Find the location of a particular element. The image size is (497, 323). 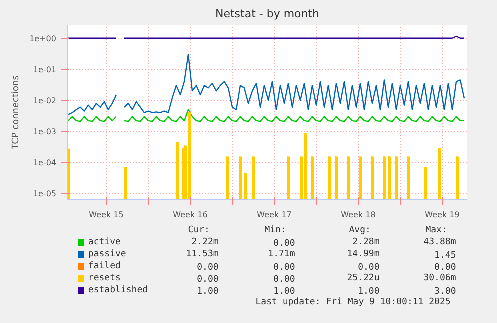

y-tick-label: 1e-03 is located at coordinates (44, 132).